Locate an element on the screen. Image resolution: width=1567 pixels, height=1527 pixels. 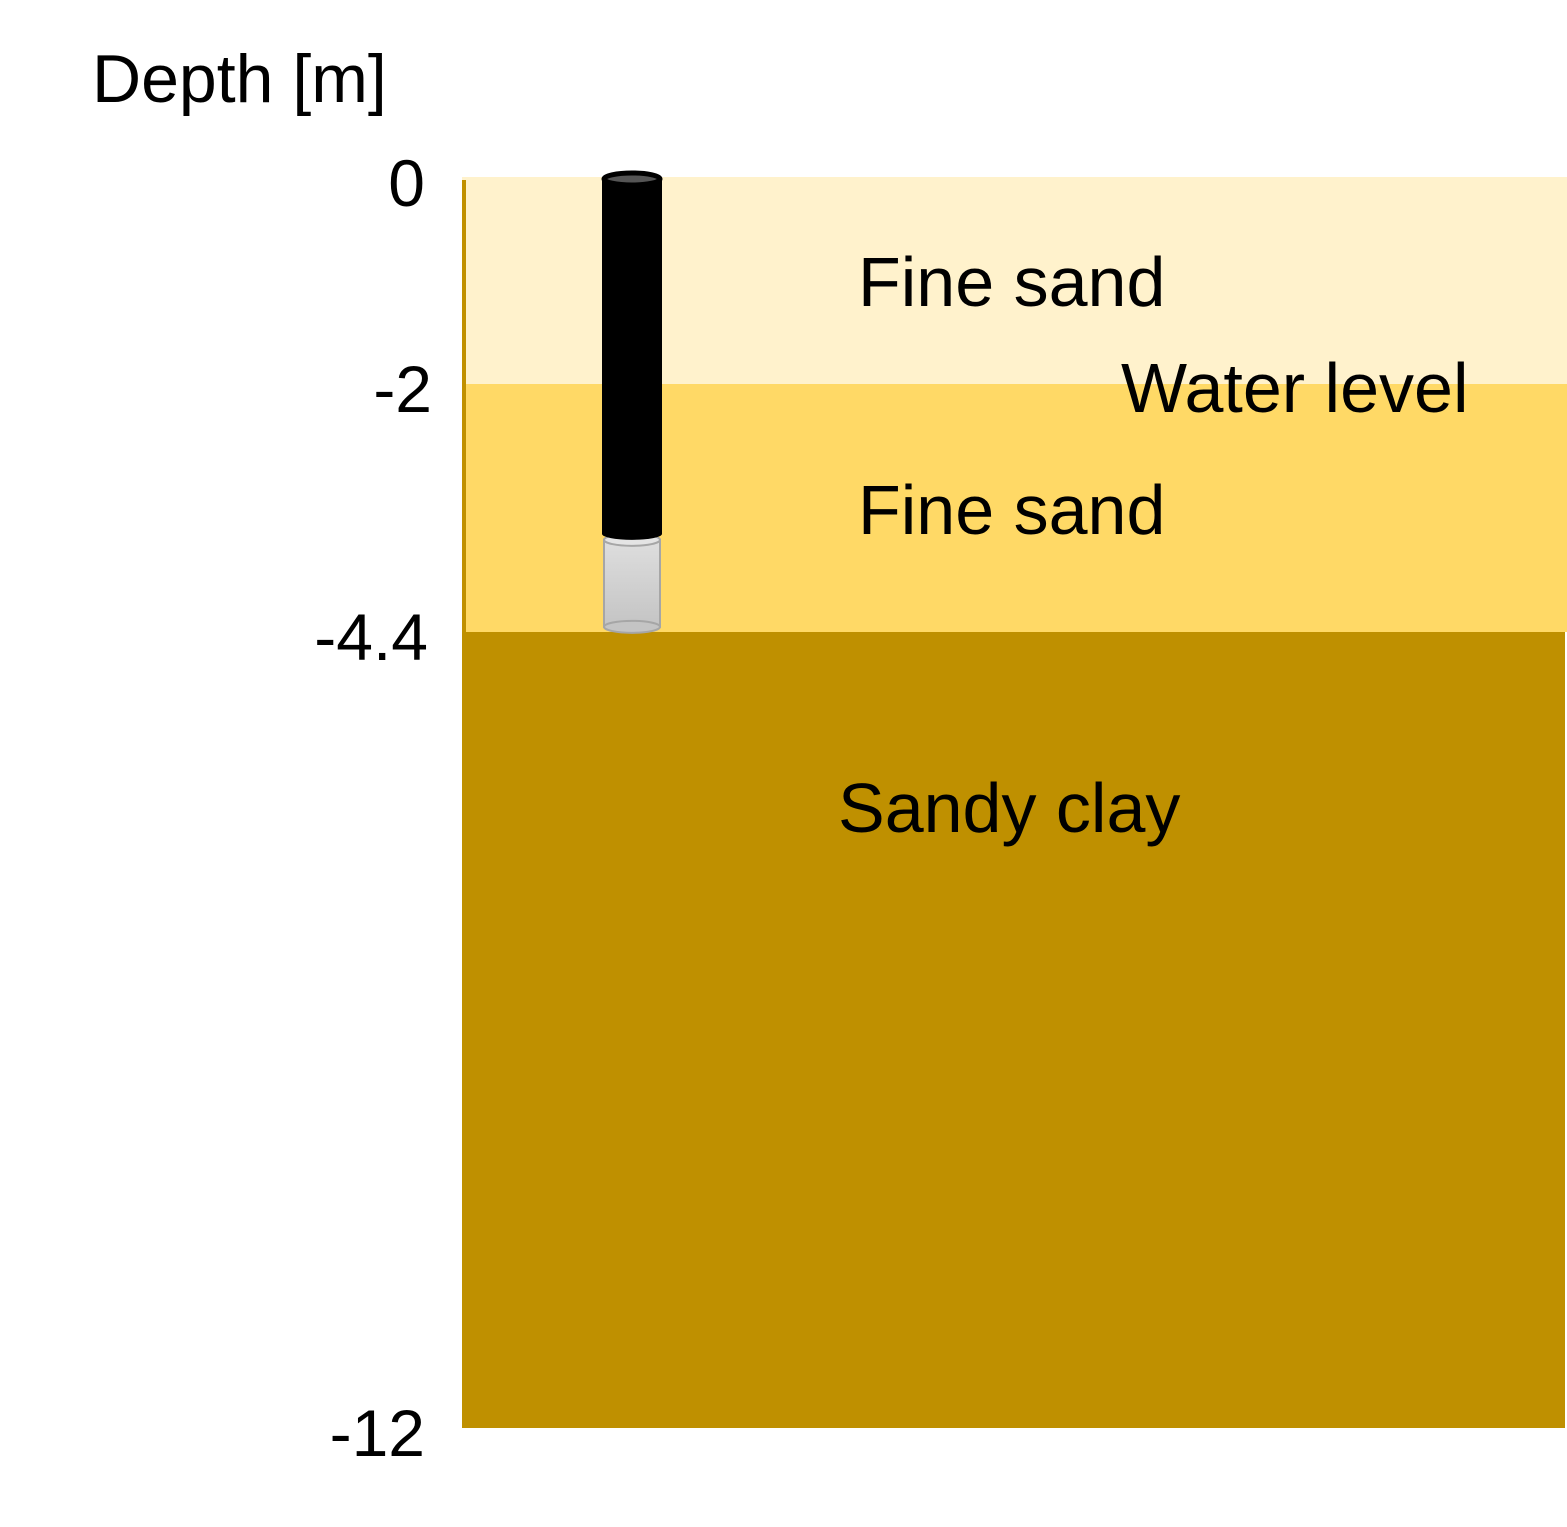
tick-label-3: -12 is located at coordinates (377, 1433).